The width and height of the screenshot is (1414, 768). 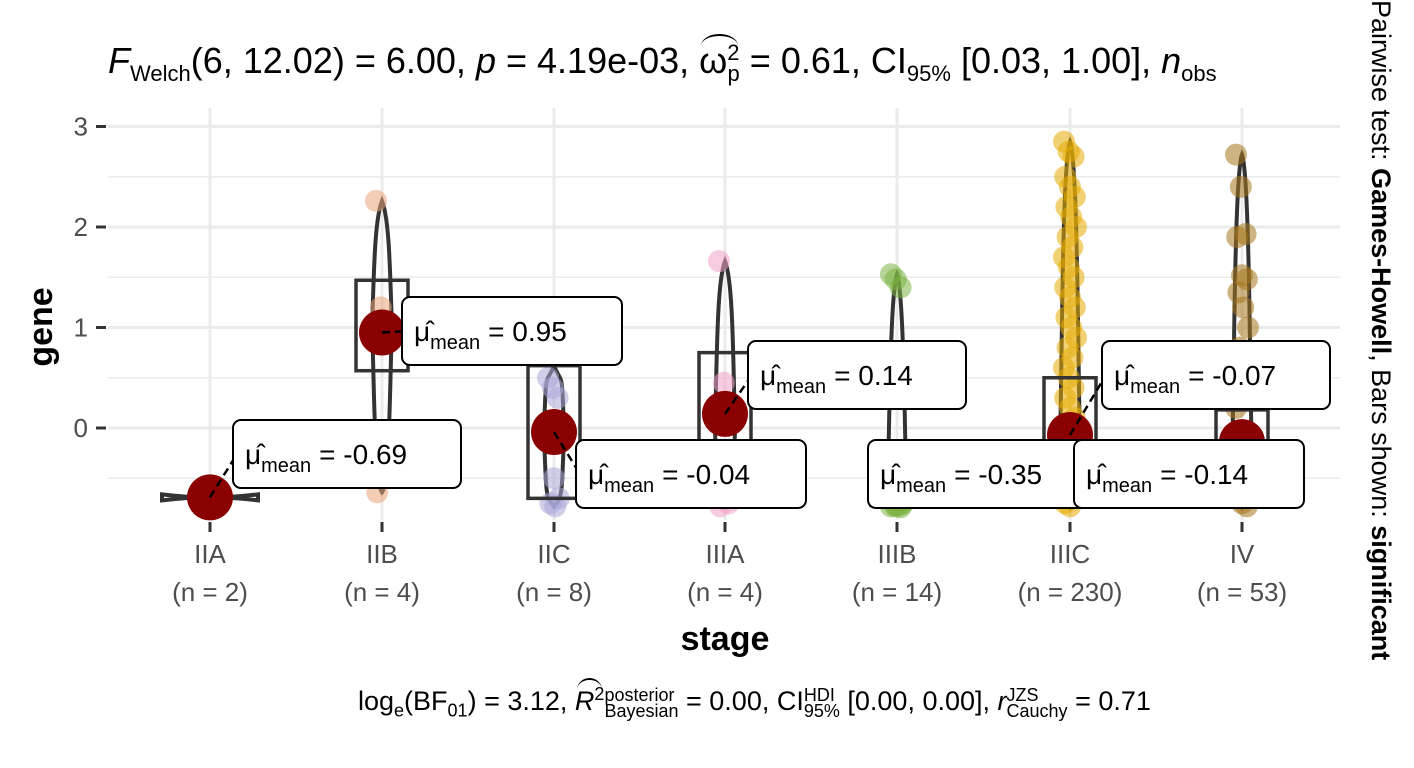 I want to click on y-tick-label: 2, so click(x=81, y=227).